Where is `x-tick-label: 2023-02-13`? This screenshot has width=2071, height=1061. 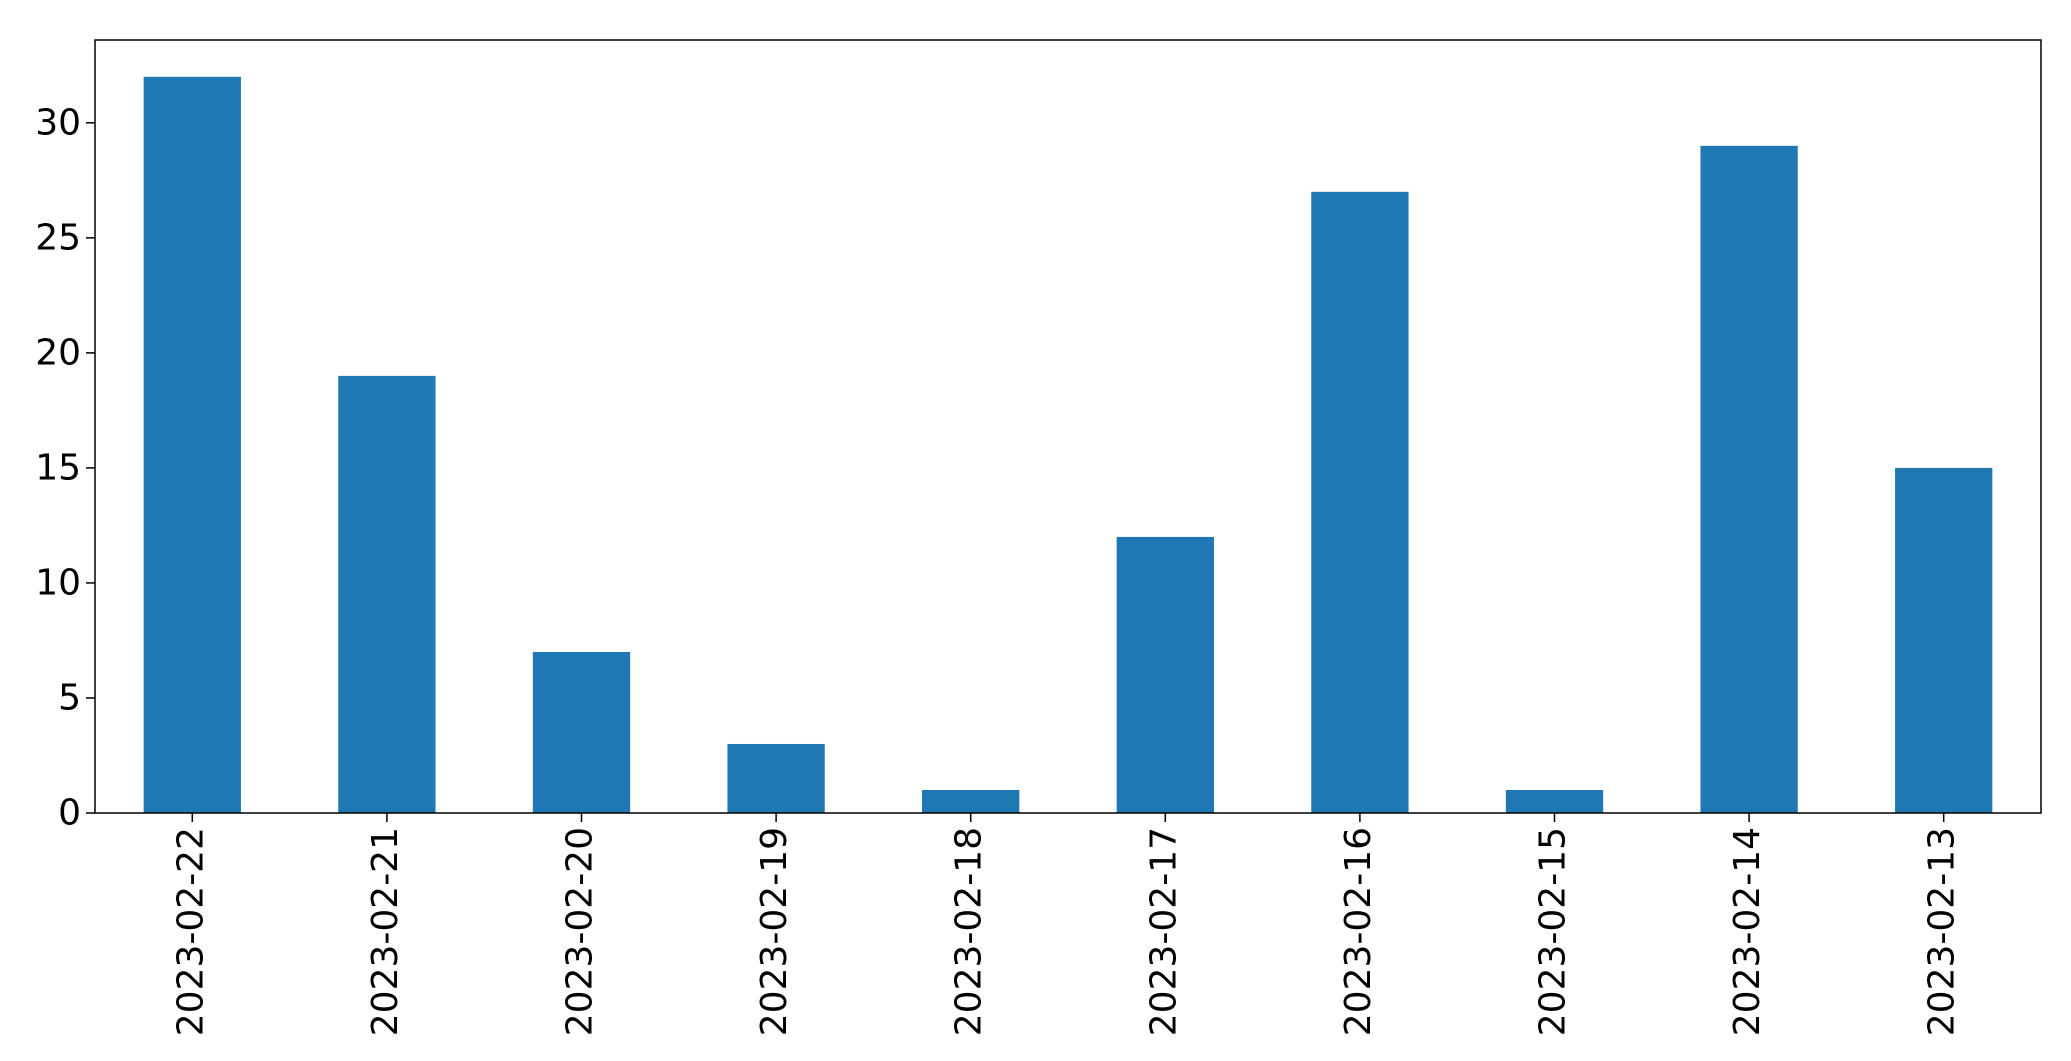 x-tick-label: 2023-02-13 is located at coordinates (1942, 931).